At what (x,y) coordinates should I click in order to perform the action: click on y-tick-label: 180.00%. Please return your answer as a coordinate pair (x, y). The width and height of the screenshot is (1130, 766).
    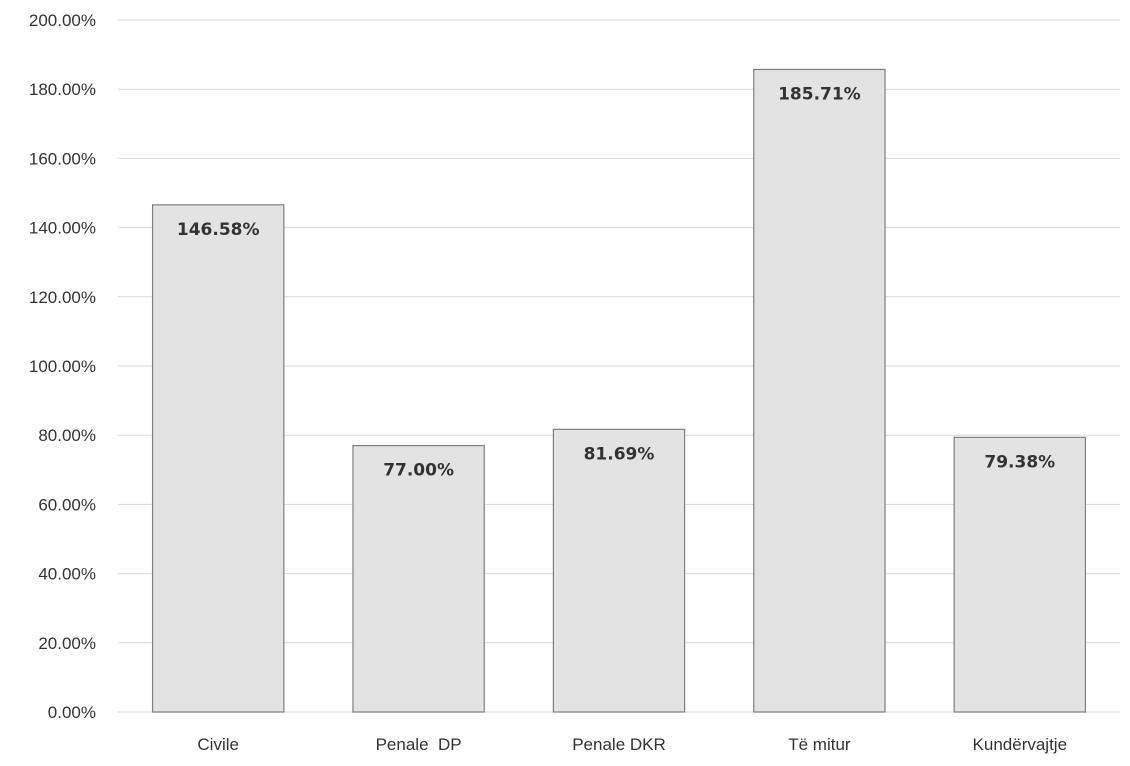
    Looking at the image, I should click on (62, 89).